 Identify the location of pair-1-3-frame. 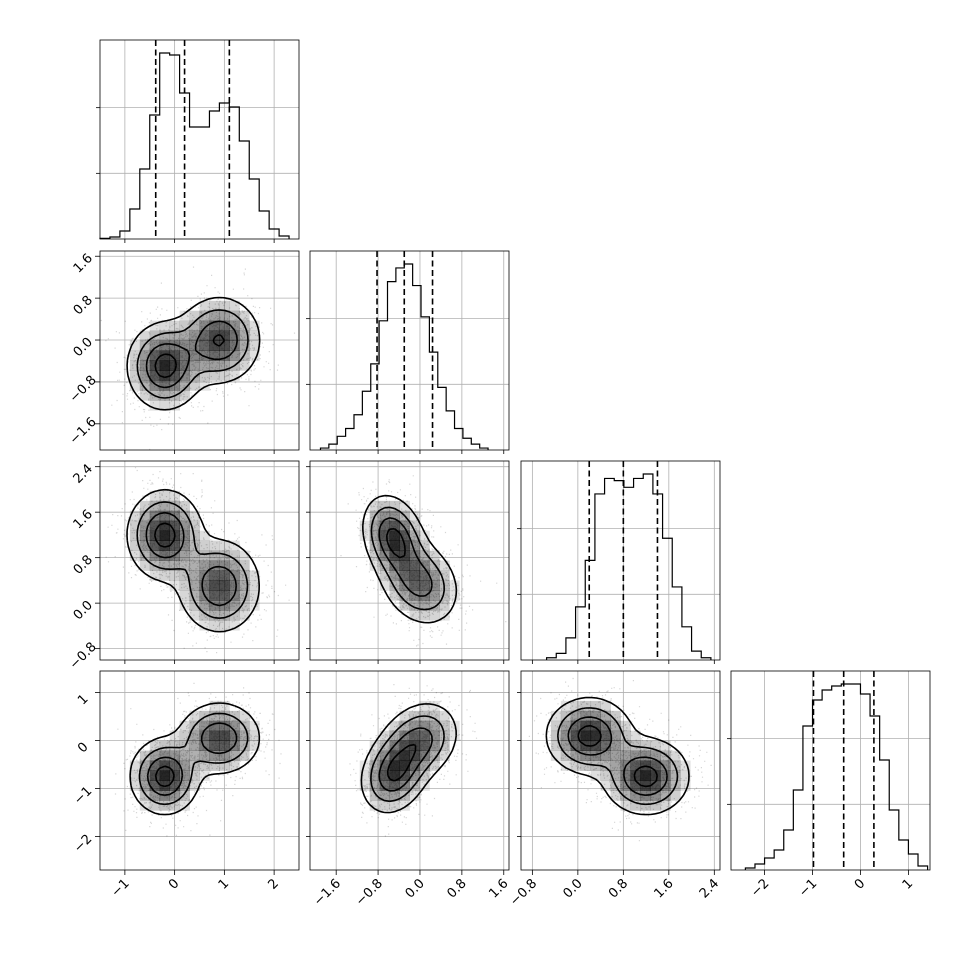
(199, 560).